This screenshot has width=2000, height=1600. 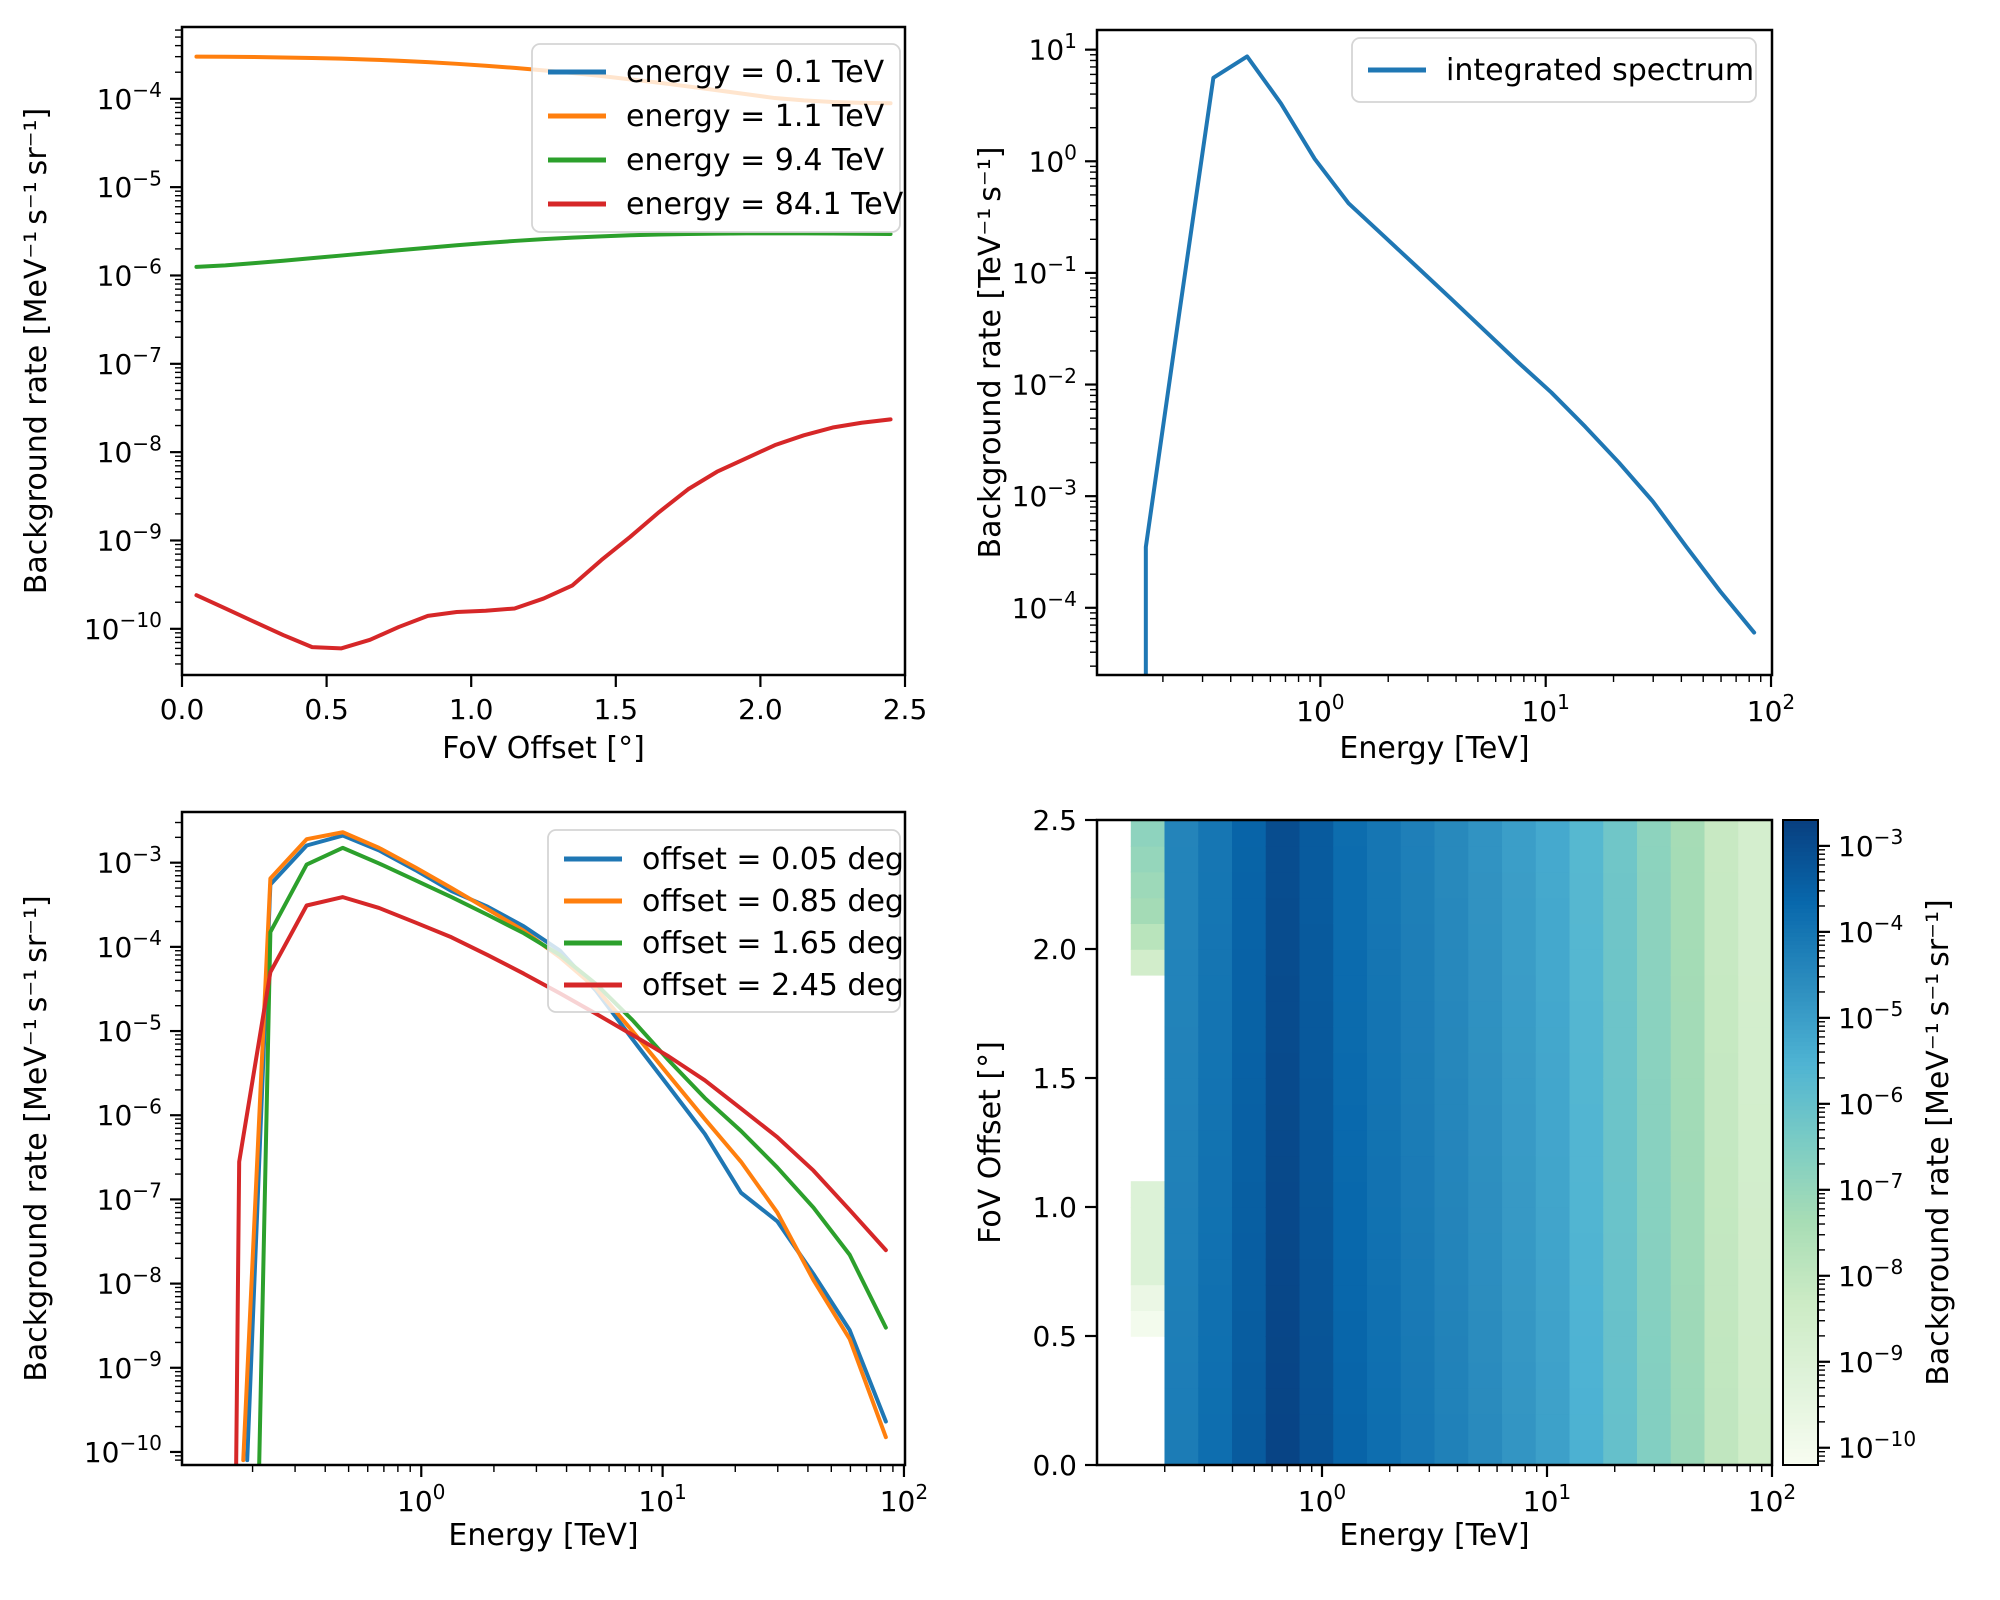 I want to click on heatmap-cells, so click(x=1451, y=1143).